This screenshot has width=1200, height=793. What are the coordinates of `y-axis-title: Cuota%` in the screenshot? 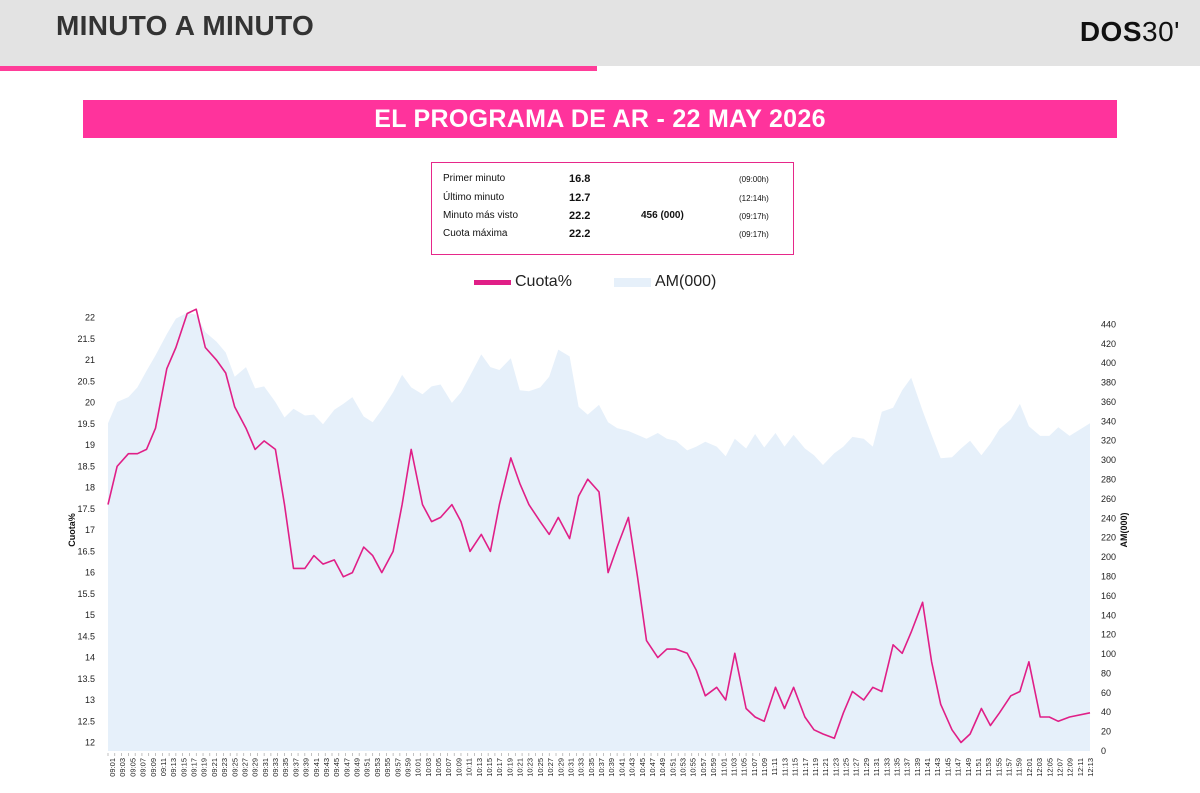 It's located at (72, 530).